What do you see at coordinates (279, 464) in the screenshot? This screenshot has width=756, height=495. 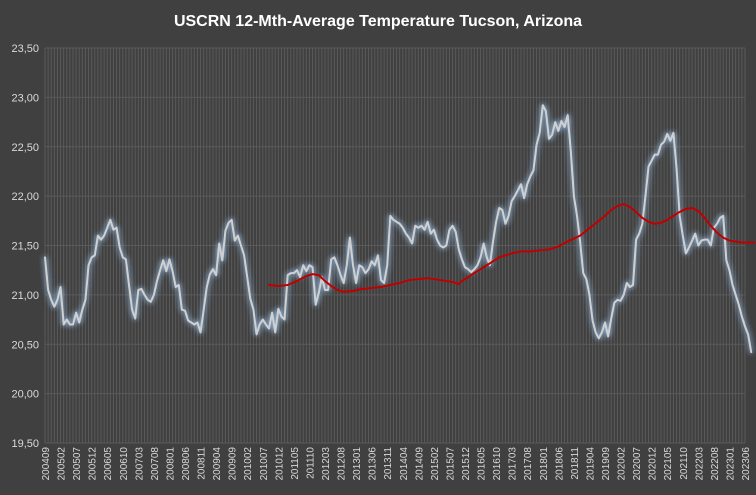 I see `x-tick-label: 201012` at bounding box center [279, 464].